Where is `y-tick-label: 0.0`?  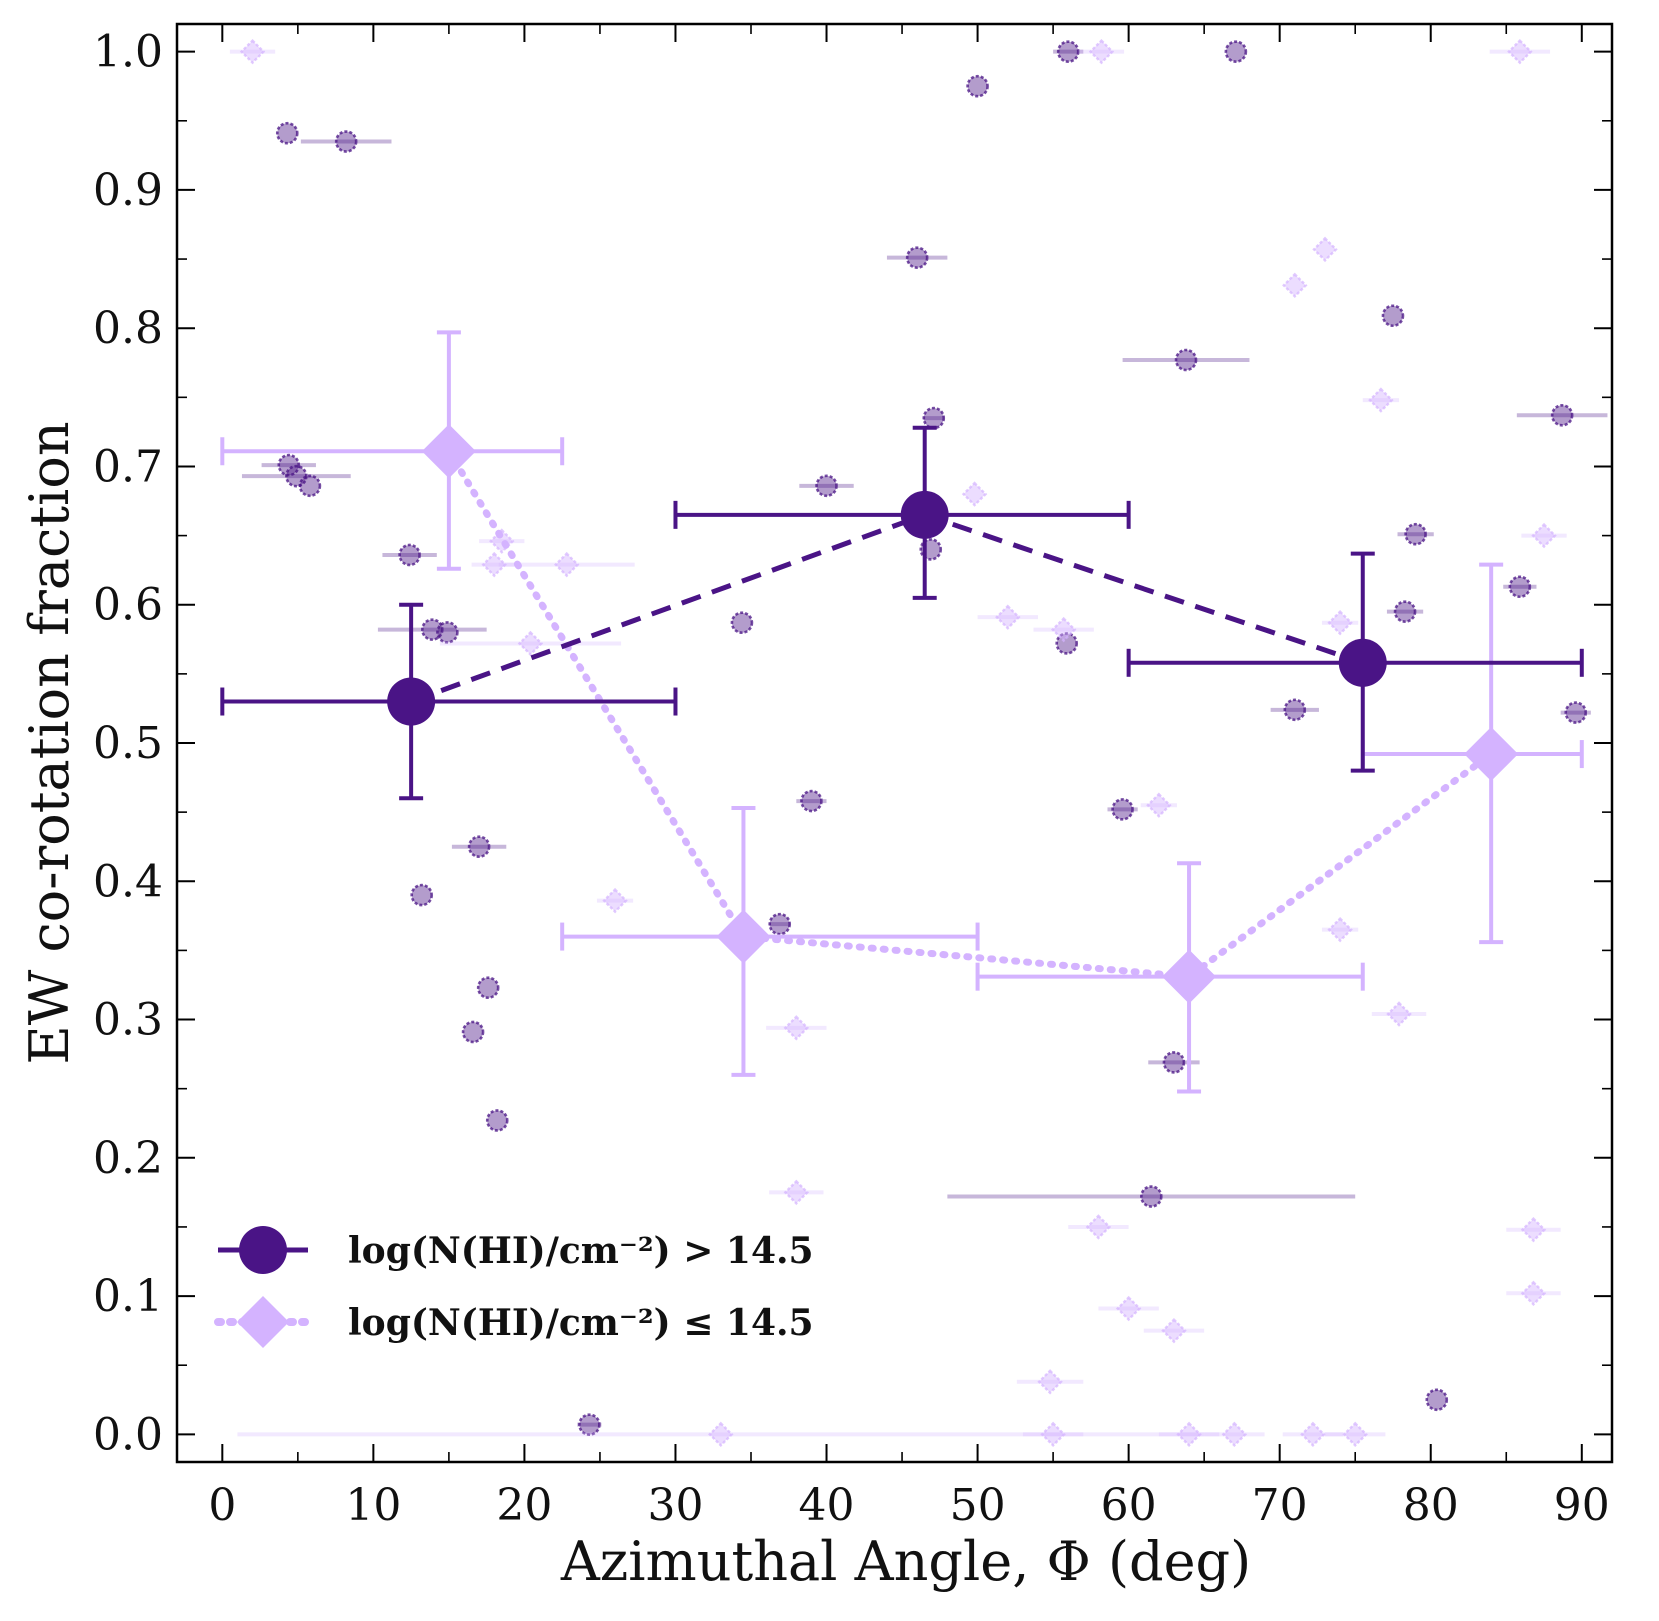 y-tick-label: 0.0 is located at coordinates (128, 1434).